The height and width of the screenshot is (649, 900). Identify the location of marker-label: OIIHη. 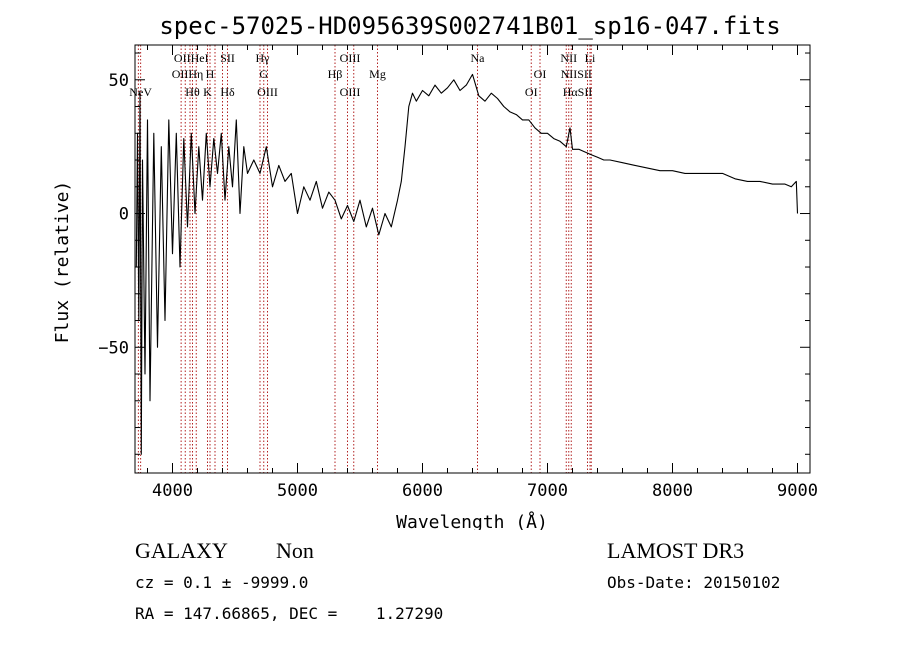
(188, 74).